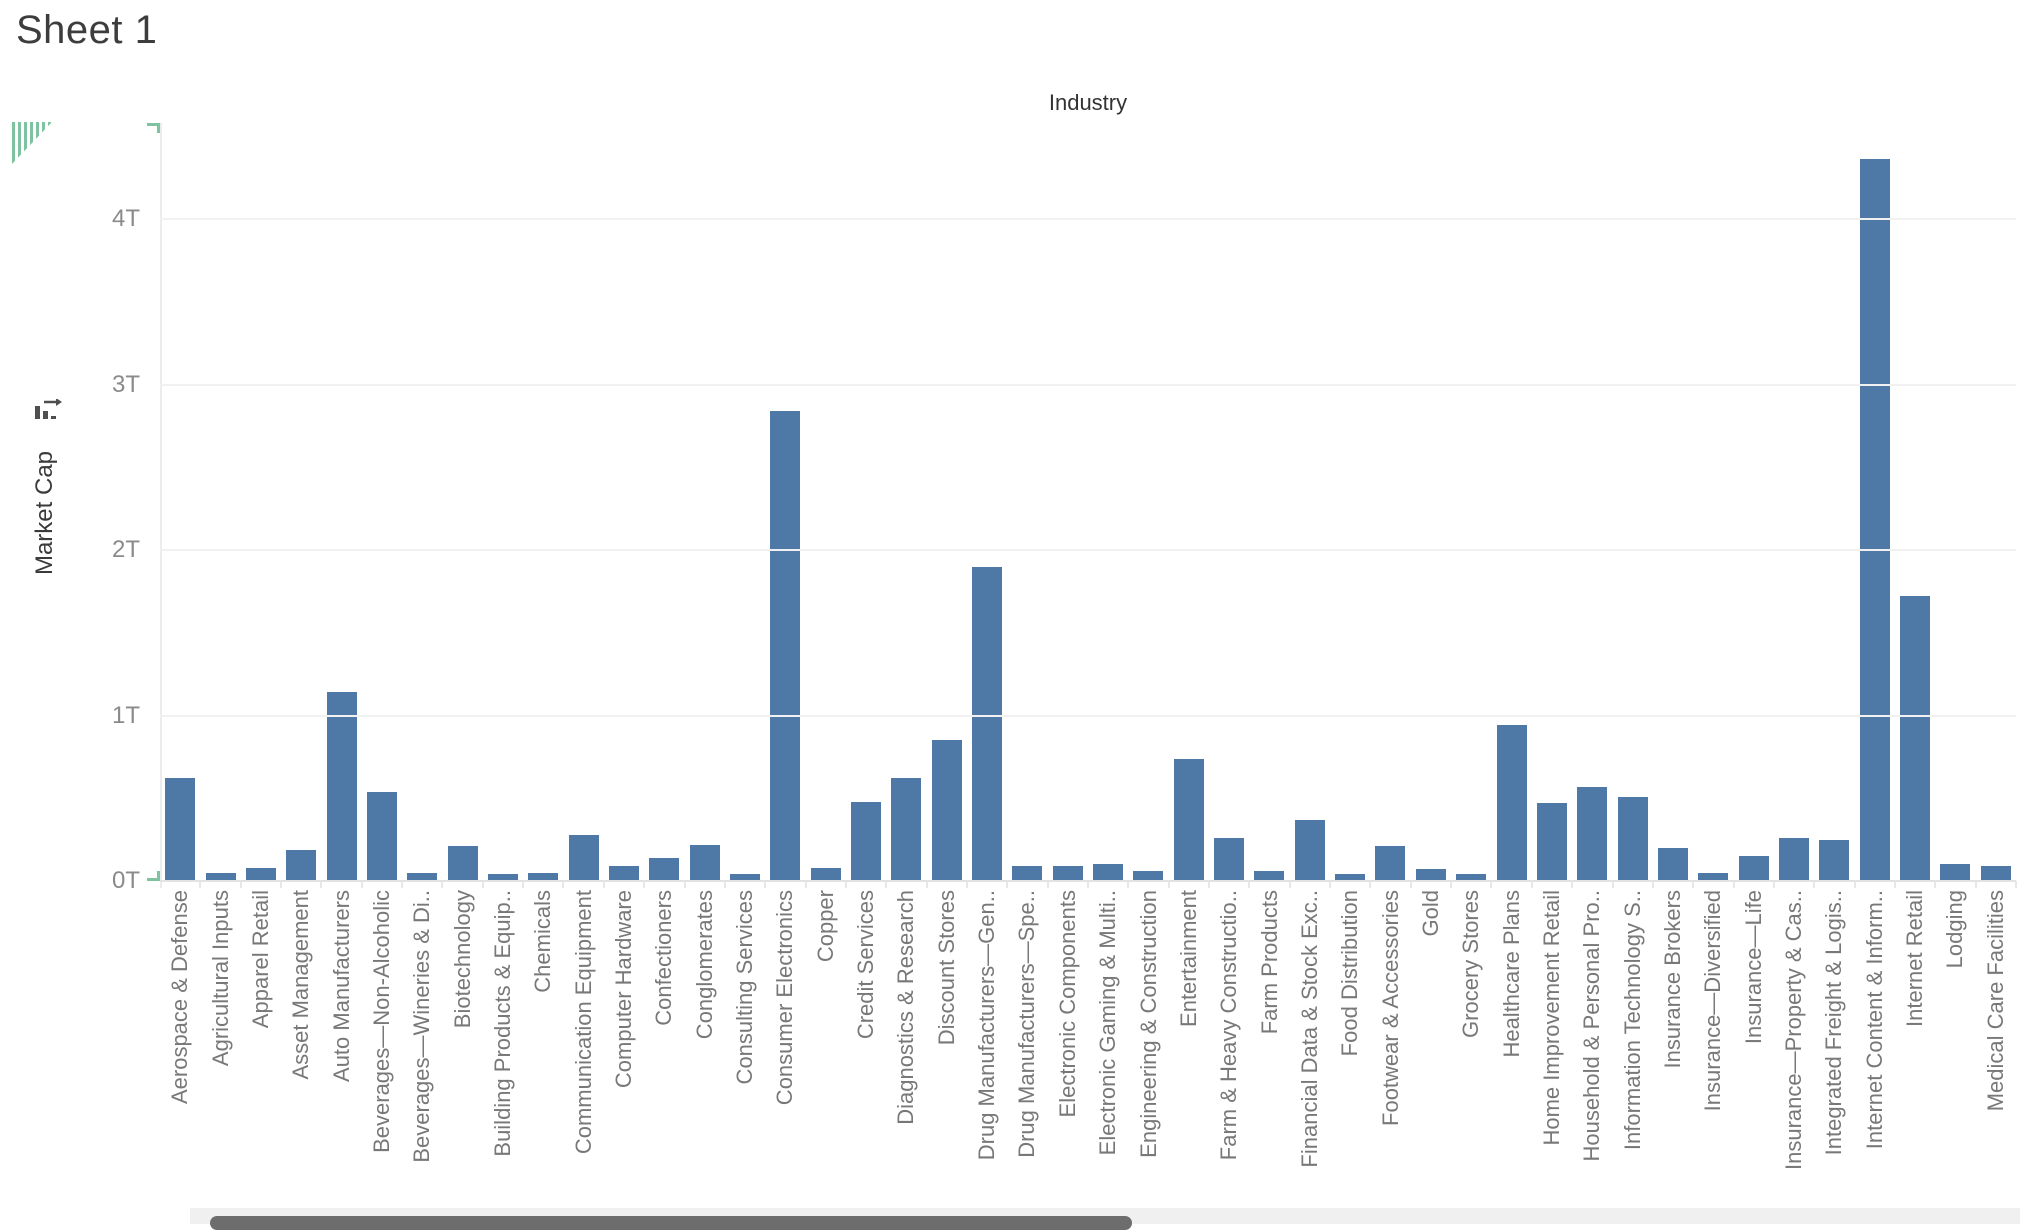 The image size is (2020, 1230). What do you see at coordinates (1471, 964) in the screenshot?
I see `x-category-label: Grocery Stores` at bounding box center [1471, 964].